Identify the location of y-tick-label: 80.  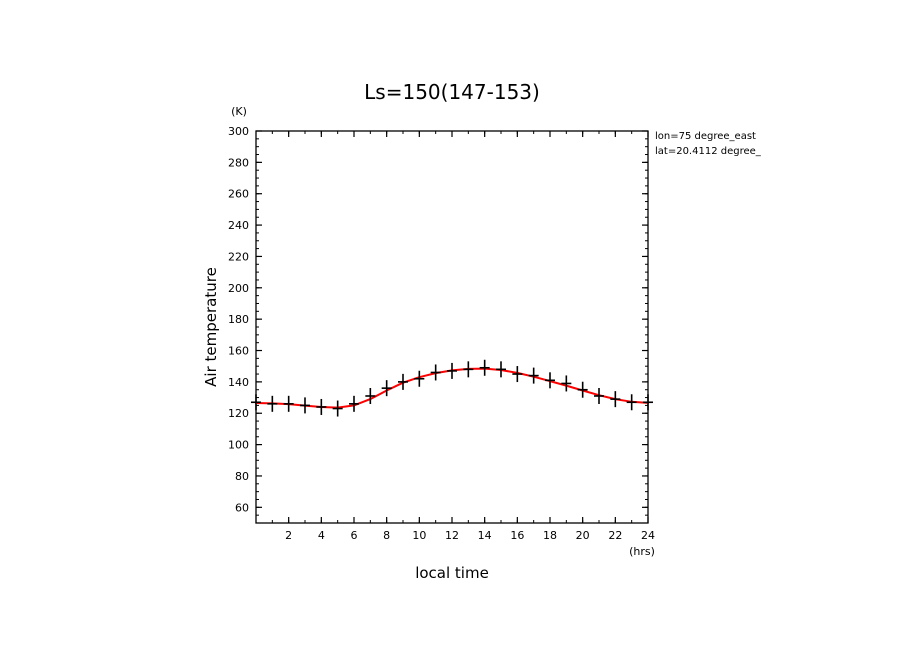
(242, 476).